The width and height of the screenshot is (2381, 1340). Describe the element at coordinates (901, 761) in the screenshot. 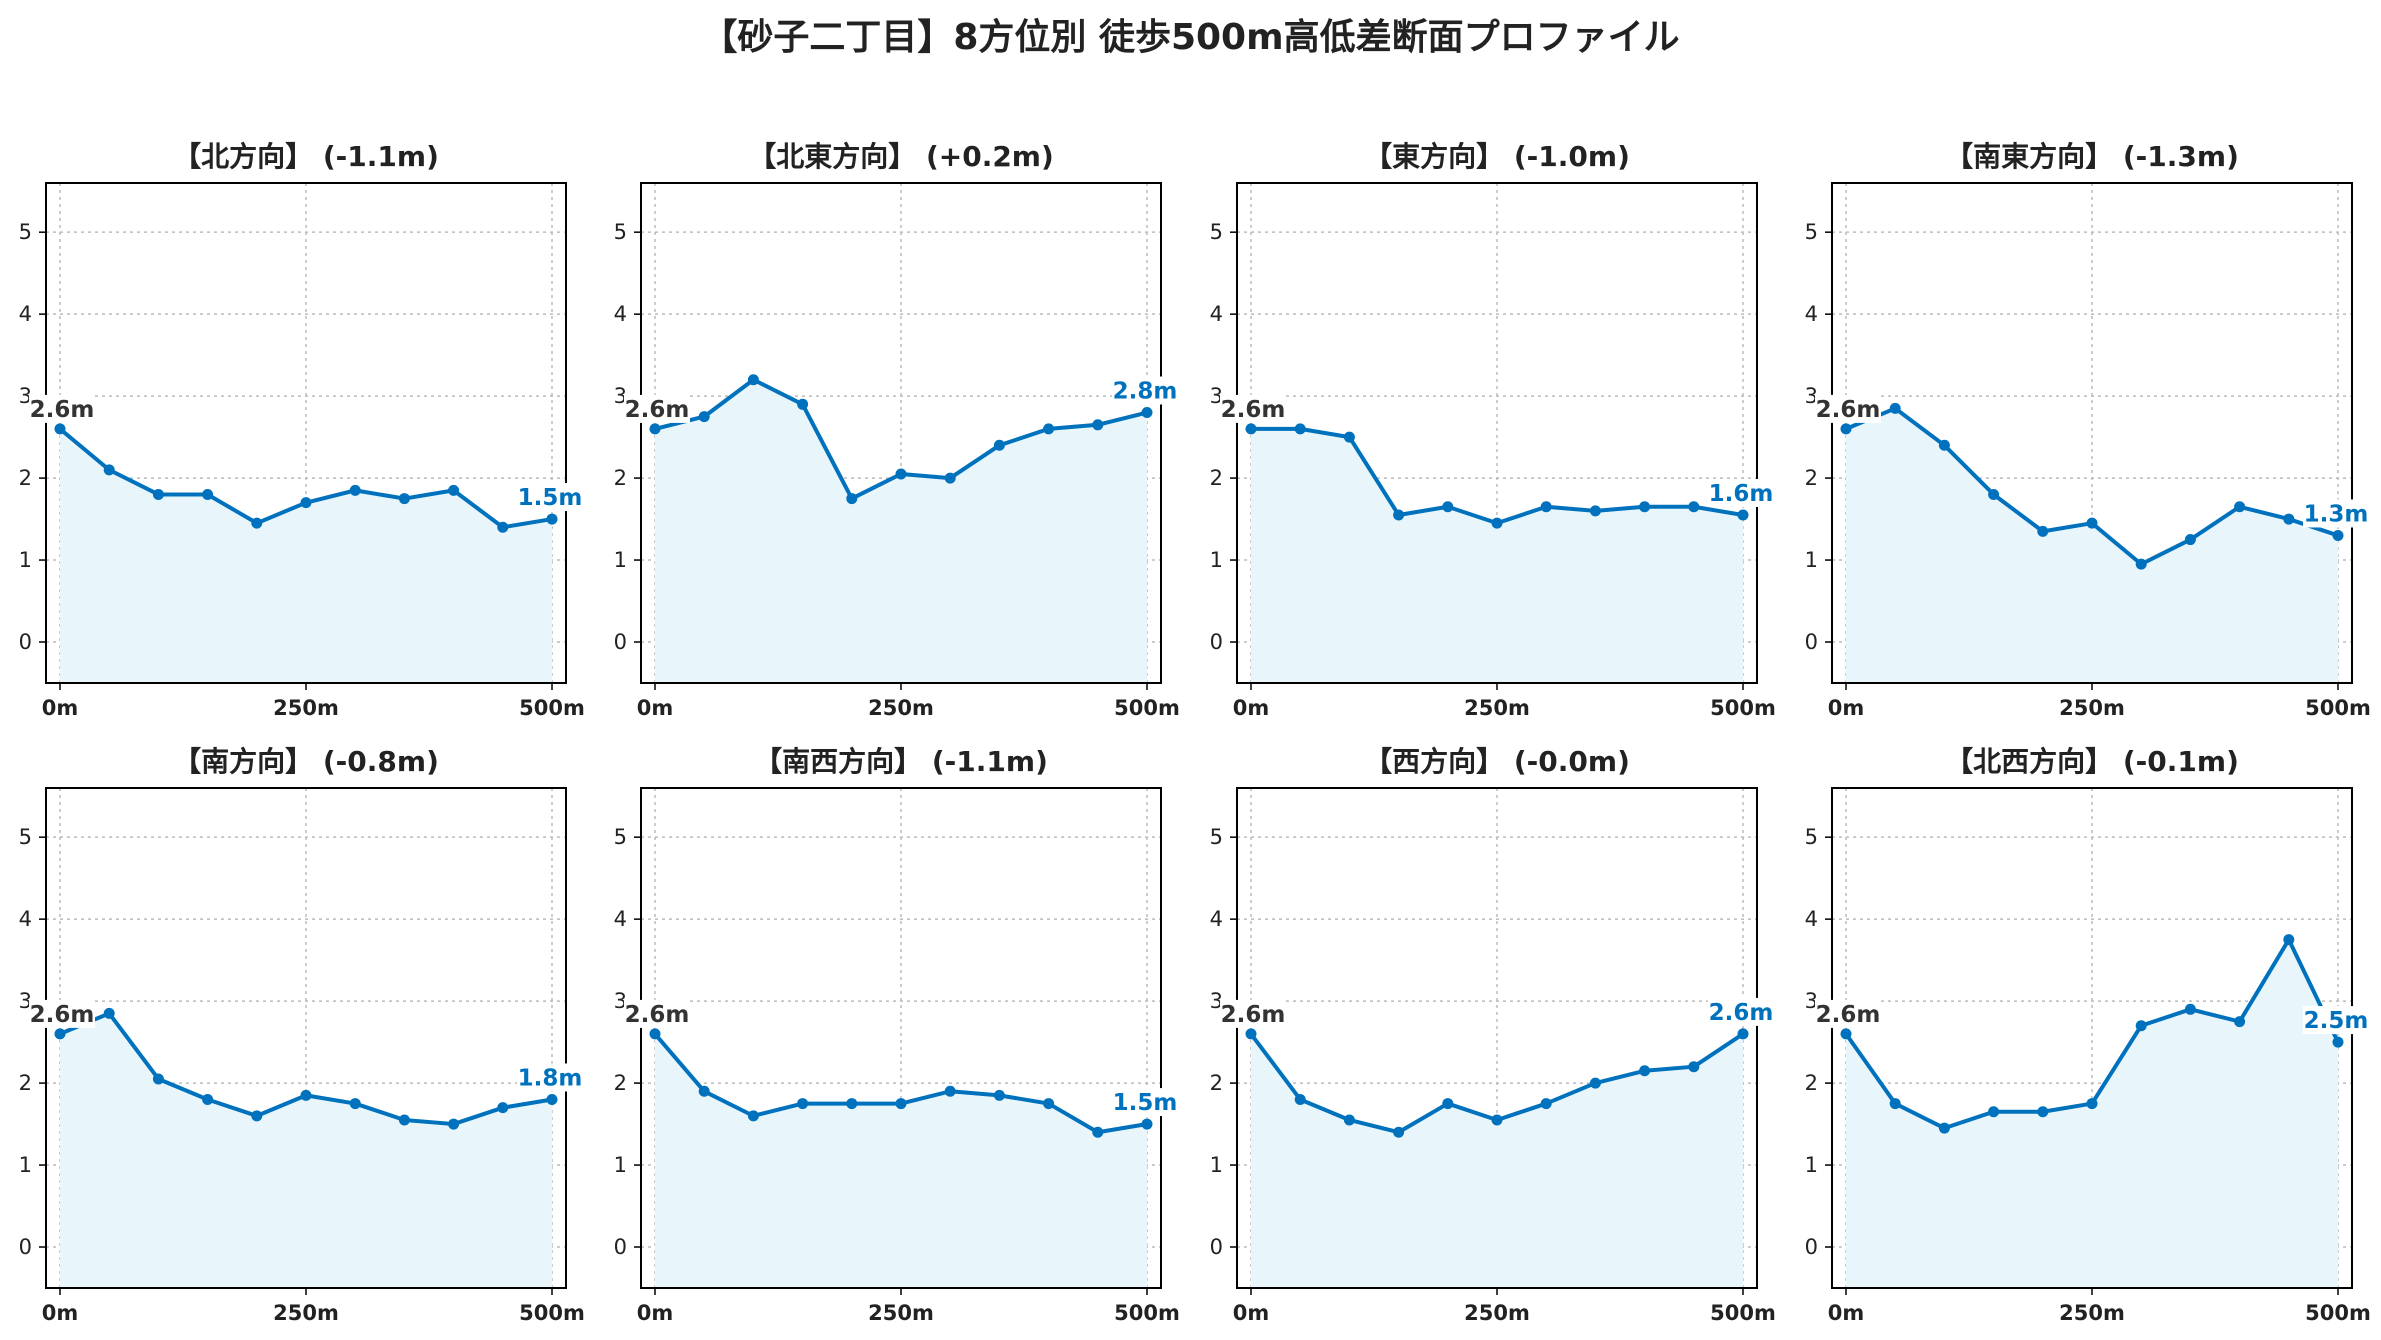

I see `panel-title: 【南西方向】 (-1.1m)` at that location.